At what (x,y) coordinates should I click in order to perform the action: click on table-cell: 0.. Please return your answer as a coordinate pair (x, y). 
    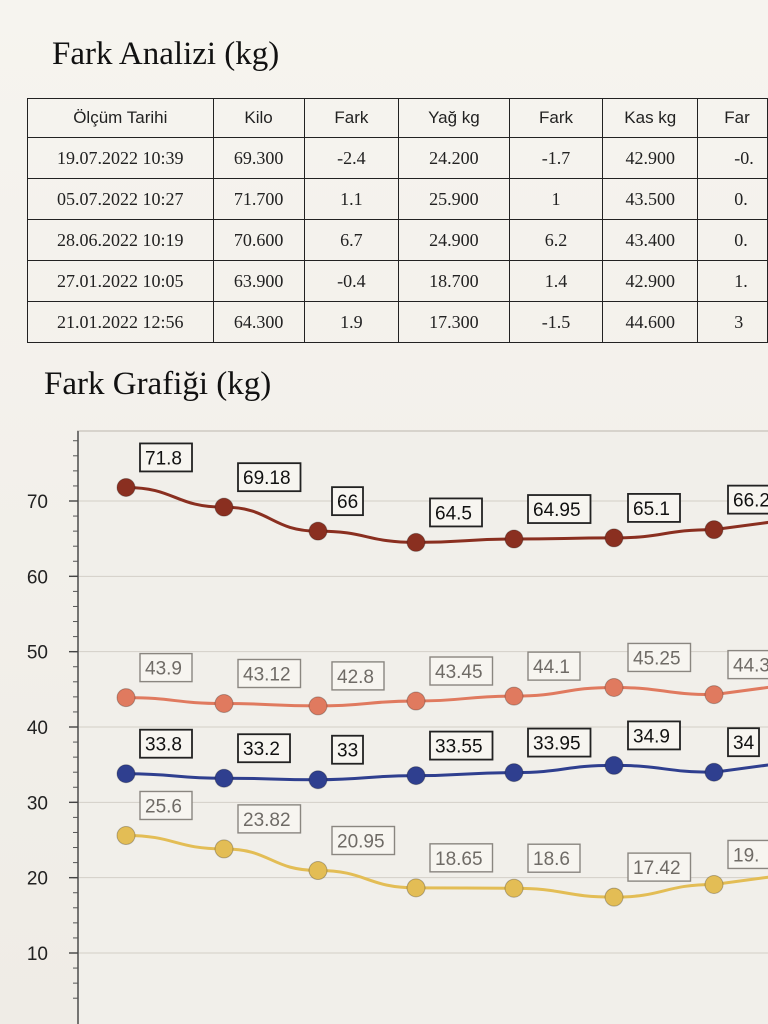
    Looking at the image, I should click on (732, 199).